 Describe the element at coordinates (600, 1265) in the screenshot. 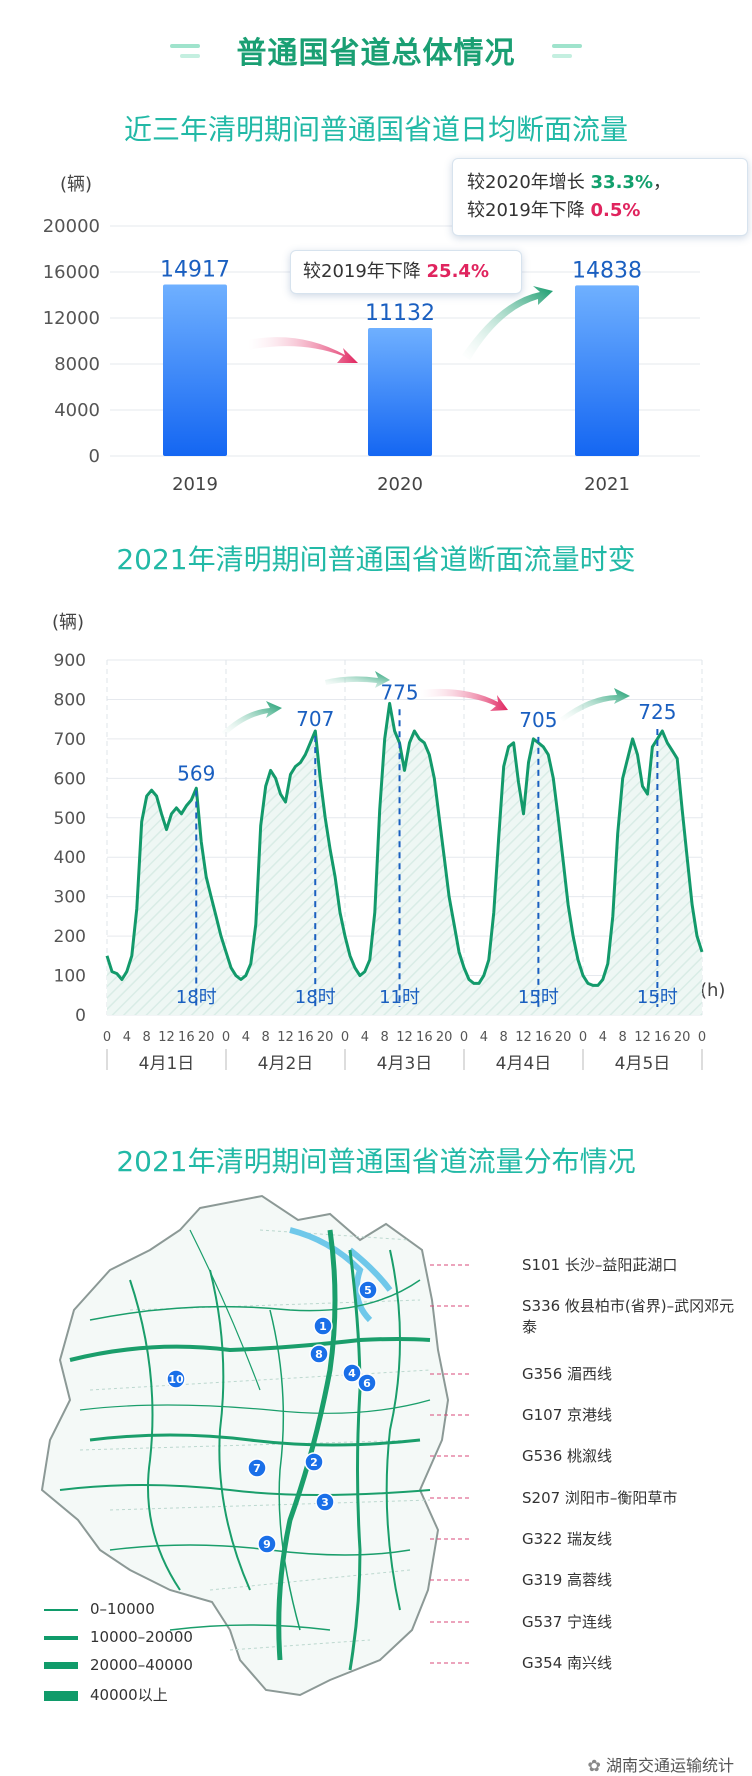

I see `road-label: S101 长沙–益阳茈湖口` at that location.